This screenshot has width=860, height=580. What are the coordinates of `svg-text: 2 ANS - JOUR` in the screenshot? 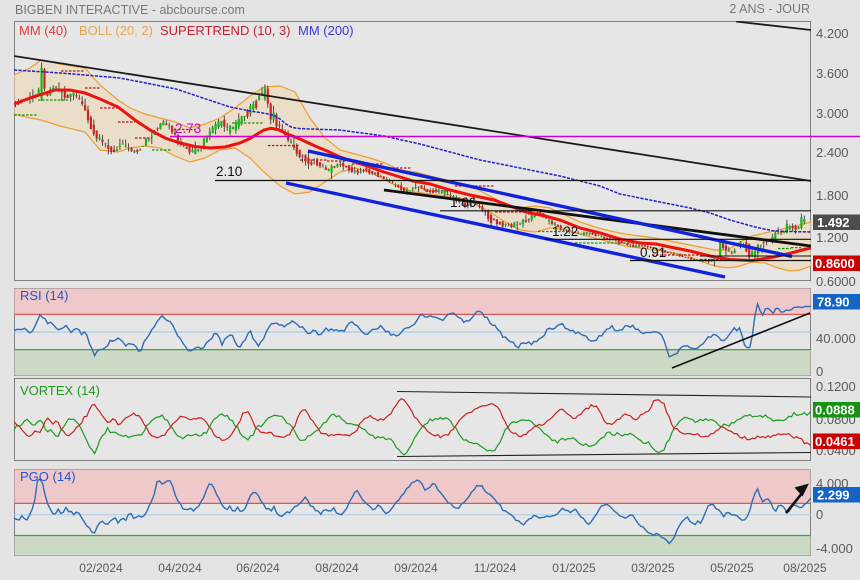 It's located at (769, 9).